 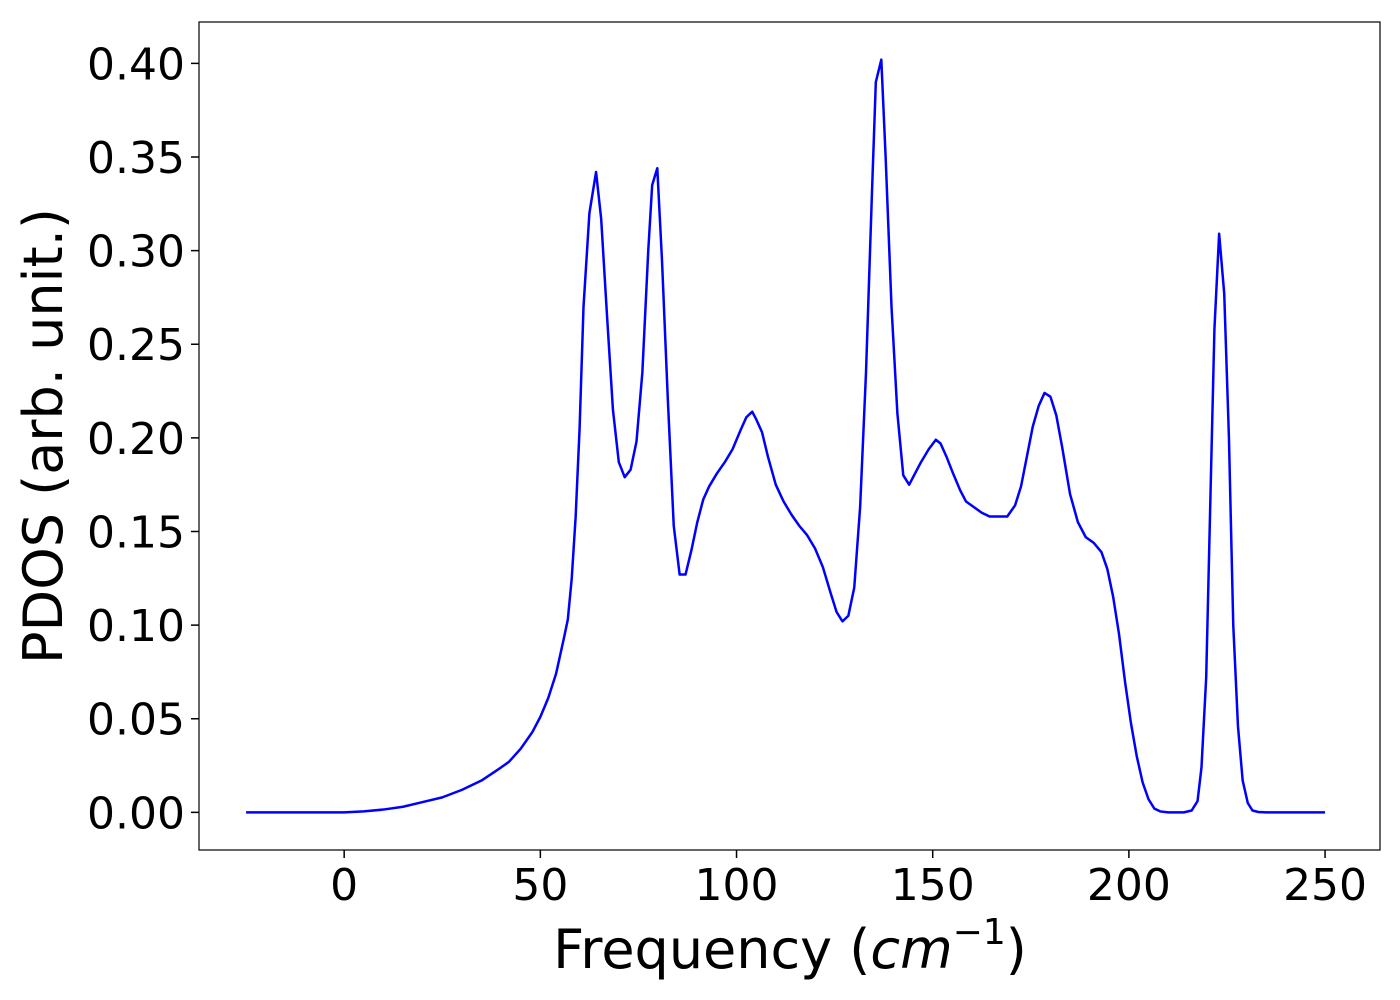 What do you see at coordinates (933, 885) in the screenshot?
I see `x-tick-label: 150` at bounding box center [933, 885].